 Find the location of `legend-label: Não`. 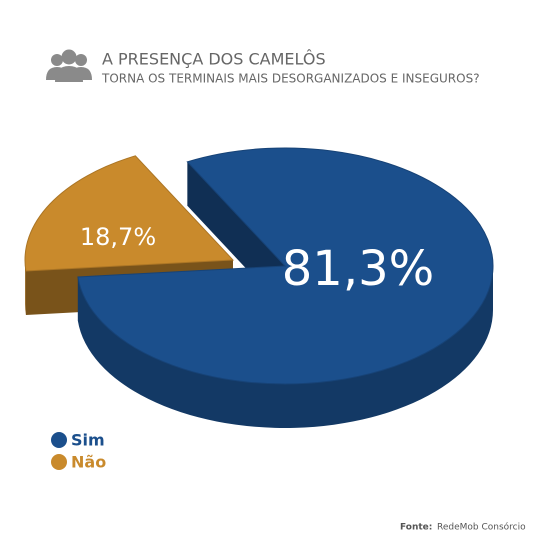

legend-label: Não is located at coordinates (88, 462).